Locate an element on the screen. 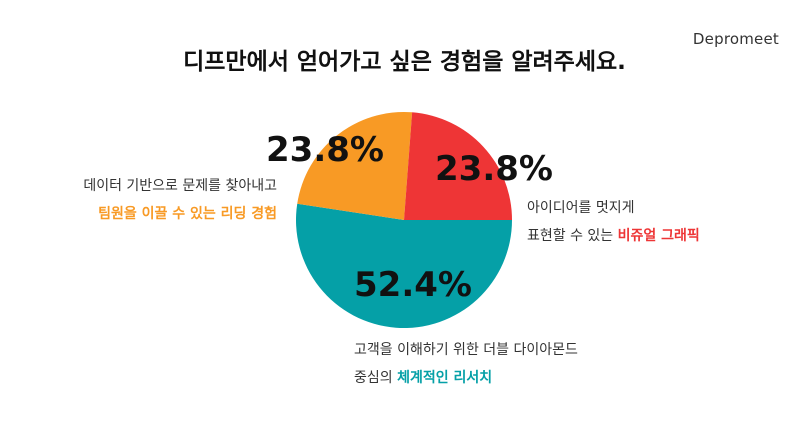 This screenshot has height=424, width=809. annotation-leading: 데이터 기반으로 문제를 찾아내고 팀원을 이끌 수 있는 리딩 경험 is located at coordinates (180, 200).